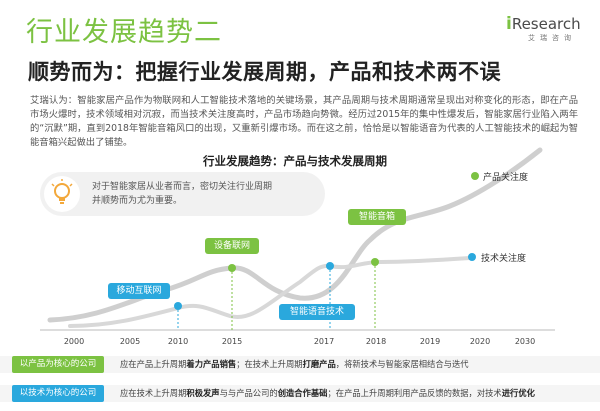 The width and height of the screenshot is (600, 411). Describe the element at coordinates (139, 291) in the screenshot. I see `tag-mobile-internet: 移动互联网` at that location.